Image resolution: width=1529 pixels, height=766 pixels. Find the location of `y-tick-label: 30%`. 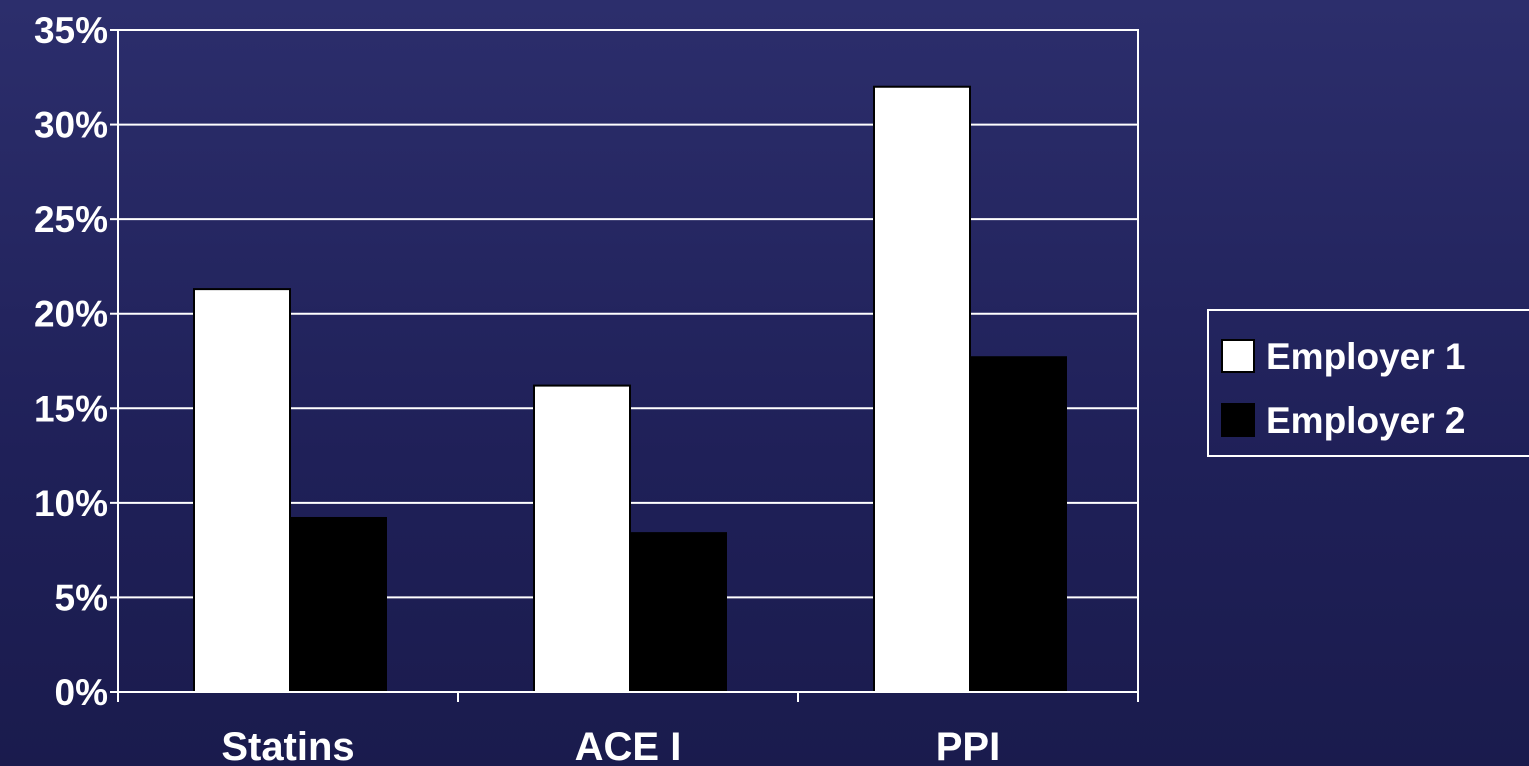

y-tick-label: 30% is located at coordinates (71, 125).